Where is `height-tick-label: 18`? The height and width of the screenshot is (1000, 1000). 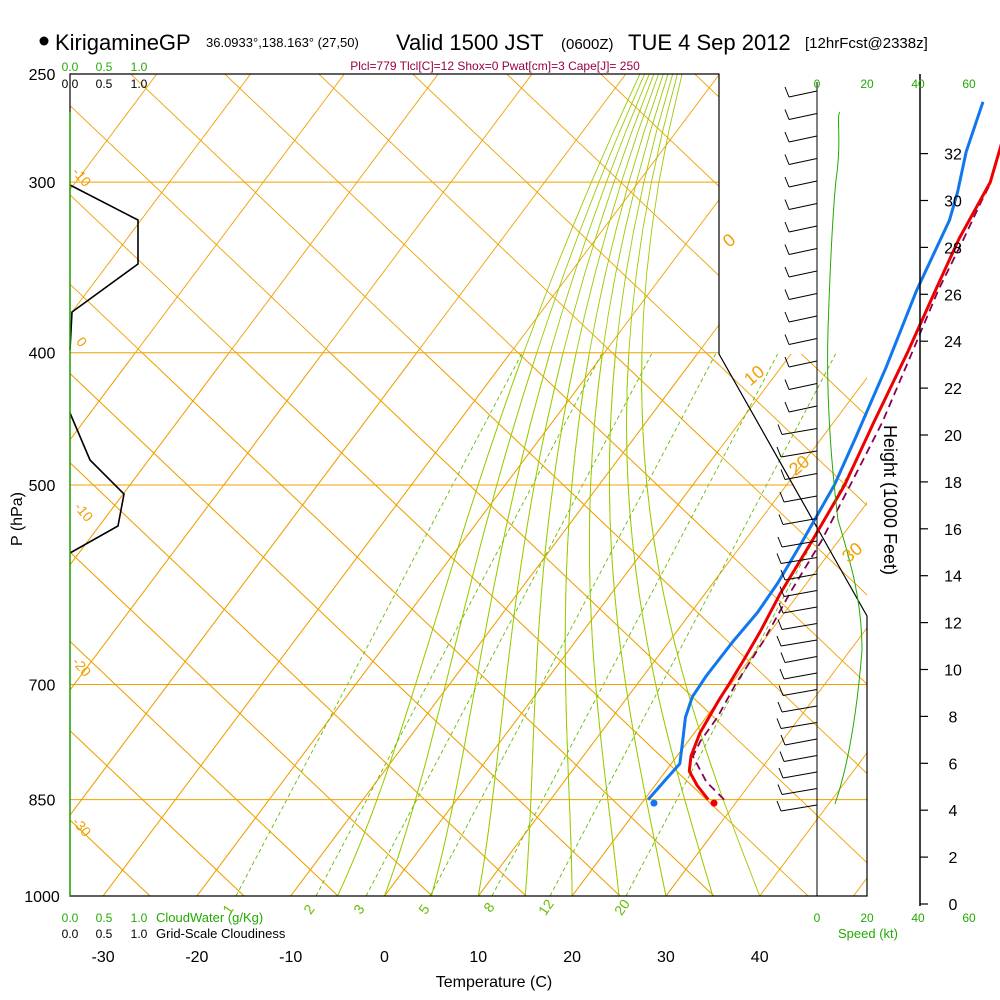 height-tick-label: 18 is located at coordinates (953, 483).